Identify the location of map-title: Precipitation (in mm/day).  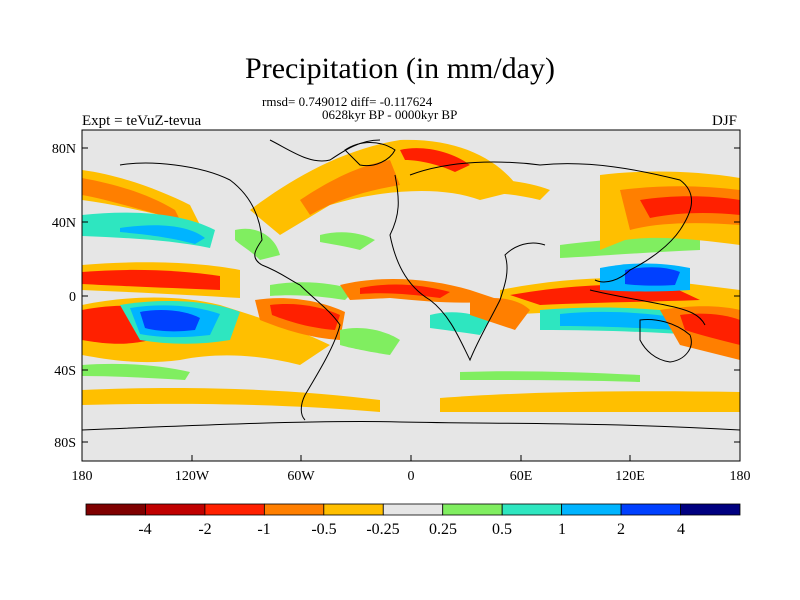
(400, 68).